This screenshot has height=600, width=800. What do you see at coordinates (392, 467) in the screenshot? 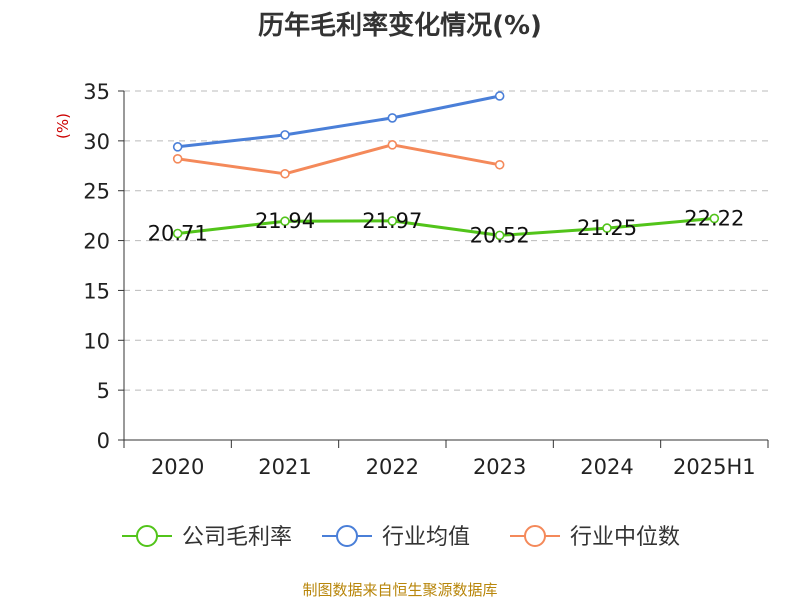
I see `x-tick-label: 2022` at bounding box center [392, 467].